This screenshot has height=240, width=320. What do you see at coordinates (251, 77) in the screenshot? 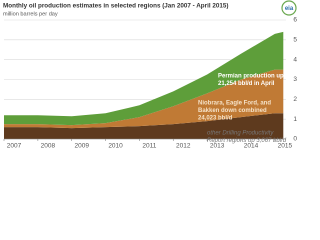
I see `annotation: Permian production up` at bounding box center [251, 77].